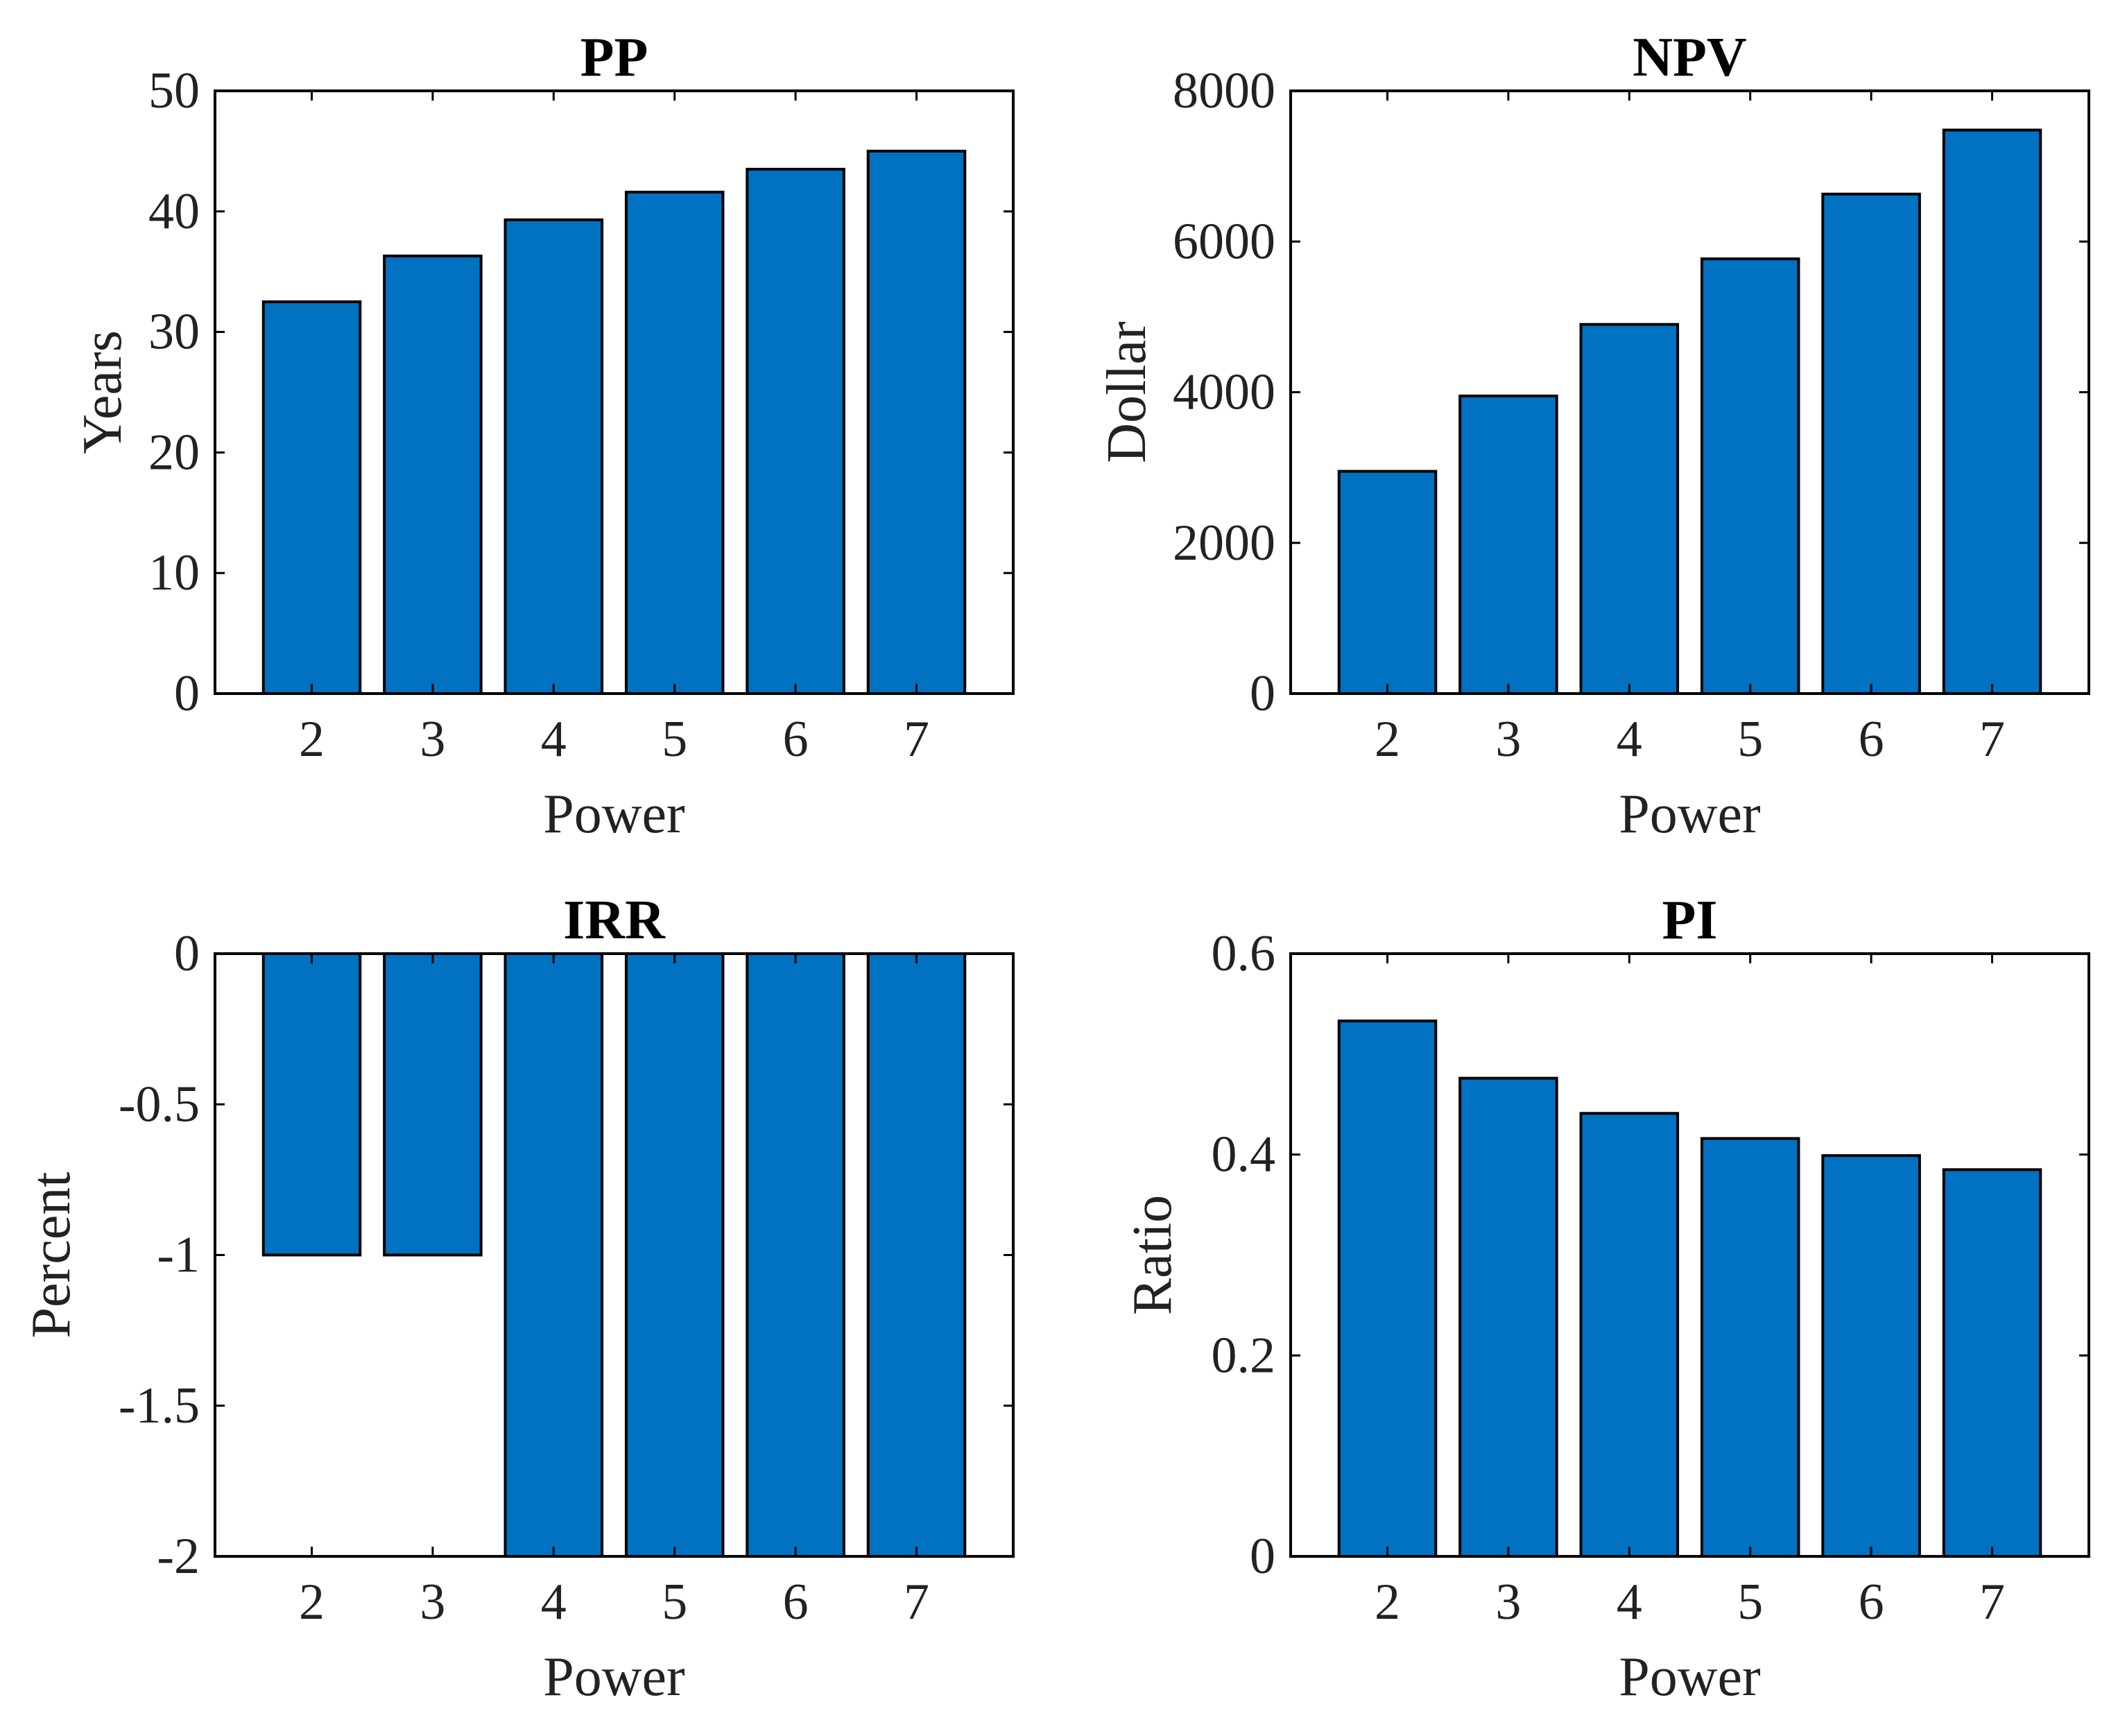  What do you see at coordinates (174, 332) in the screenshot?
I see `pp-ytick-label: 30` at bounding box center [174, 332].